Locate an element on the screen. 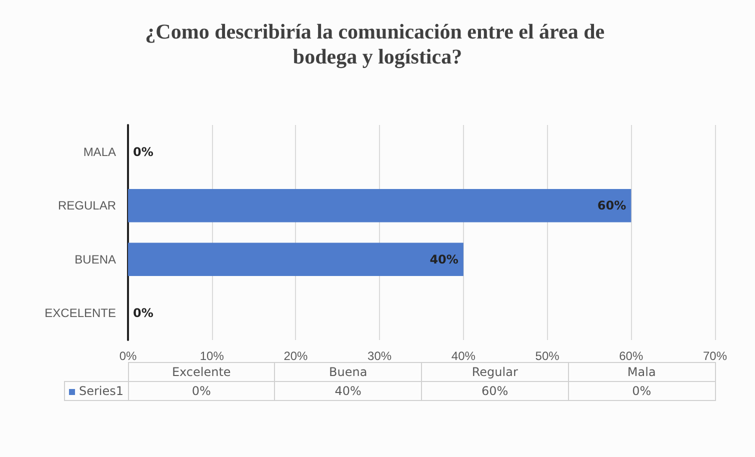 The image size is (755, 457). text: Excelente is located at coordinates (201, 372).